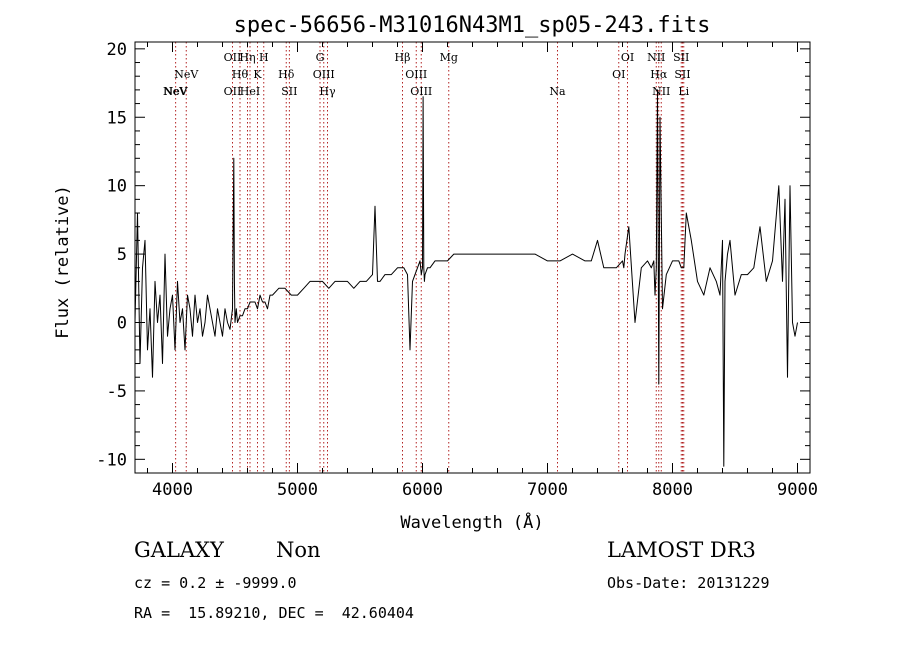 This screenshot has height=649, width=900. I want to click on emission-line-label: Na, so click(557, 91).